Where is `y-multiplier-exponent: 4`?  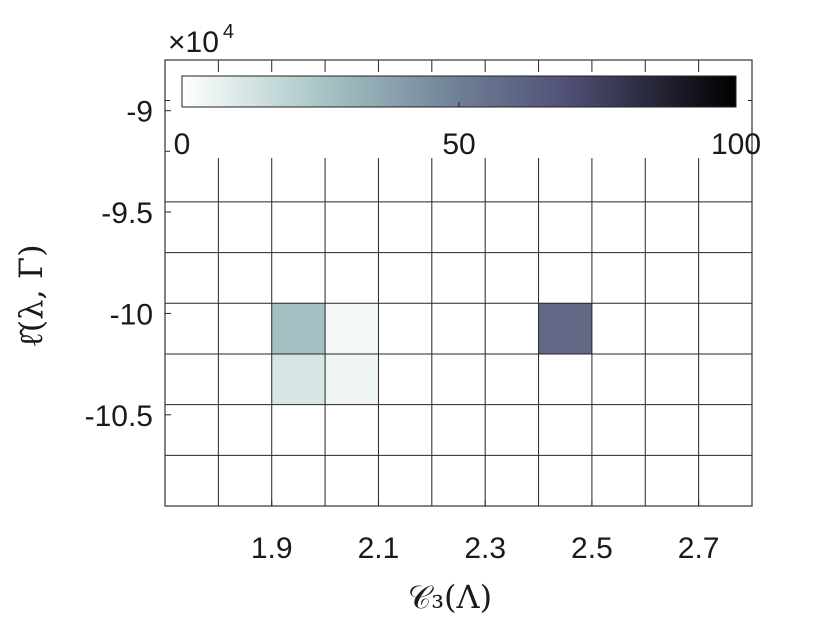 y-multiplier-exponent: 4 is located at coordinates (228, 32).